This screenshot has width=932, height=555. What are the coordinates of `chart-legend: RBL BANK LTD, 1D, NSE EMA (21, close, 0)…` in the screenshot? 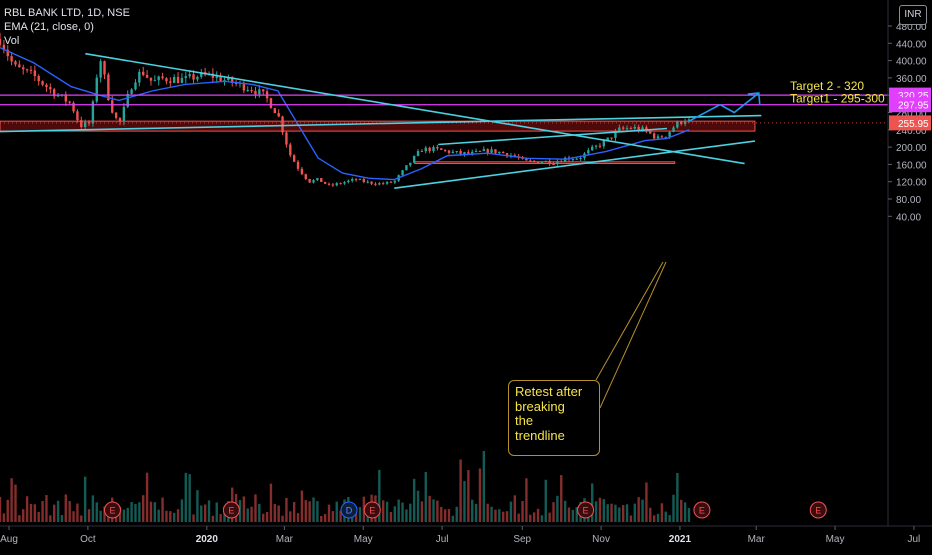 It's located at (67, 27).